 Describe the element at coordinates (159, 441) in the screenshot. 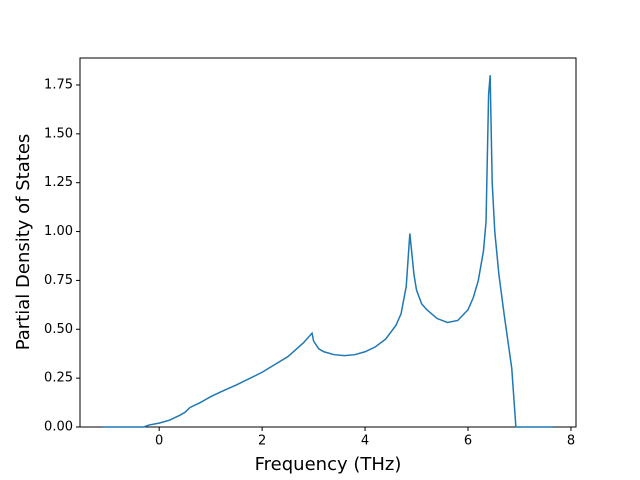

I see `x-tick-label: 0` at that location.